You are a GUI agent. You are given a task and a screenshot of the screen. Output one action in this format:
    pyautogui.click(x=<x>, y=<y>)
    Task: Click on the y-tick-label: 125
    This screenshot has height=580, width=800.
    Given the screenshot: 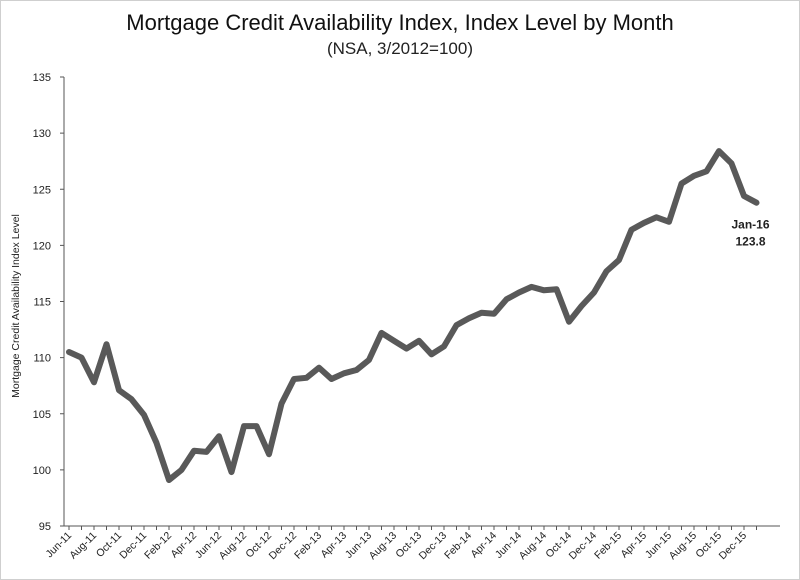 What is the action you would take?
    pyautogui.click(x=42, y=190)
    